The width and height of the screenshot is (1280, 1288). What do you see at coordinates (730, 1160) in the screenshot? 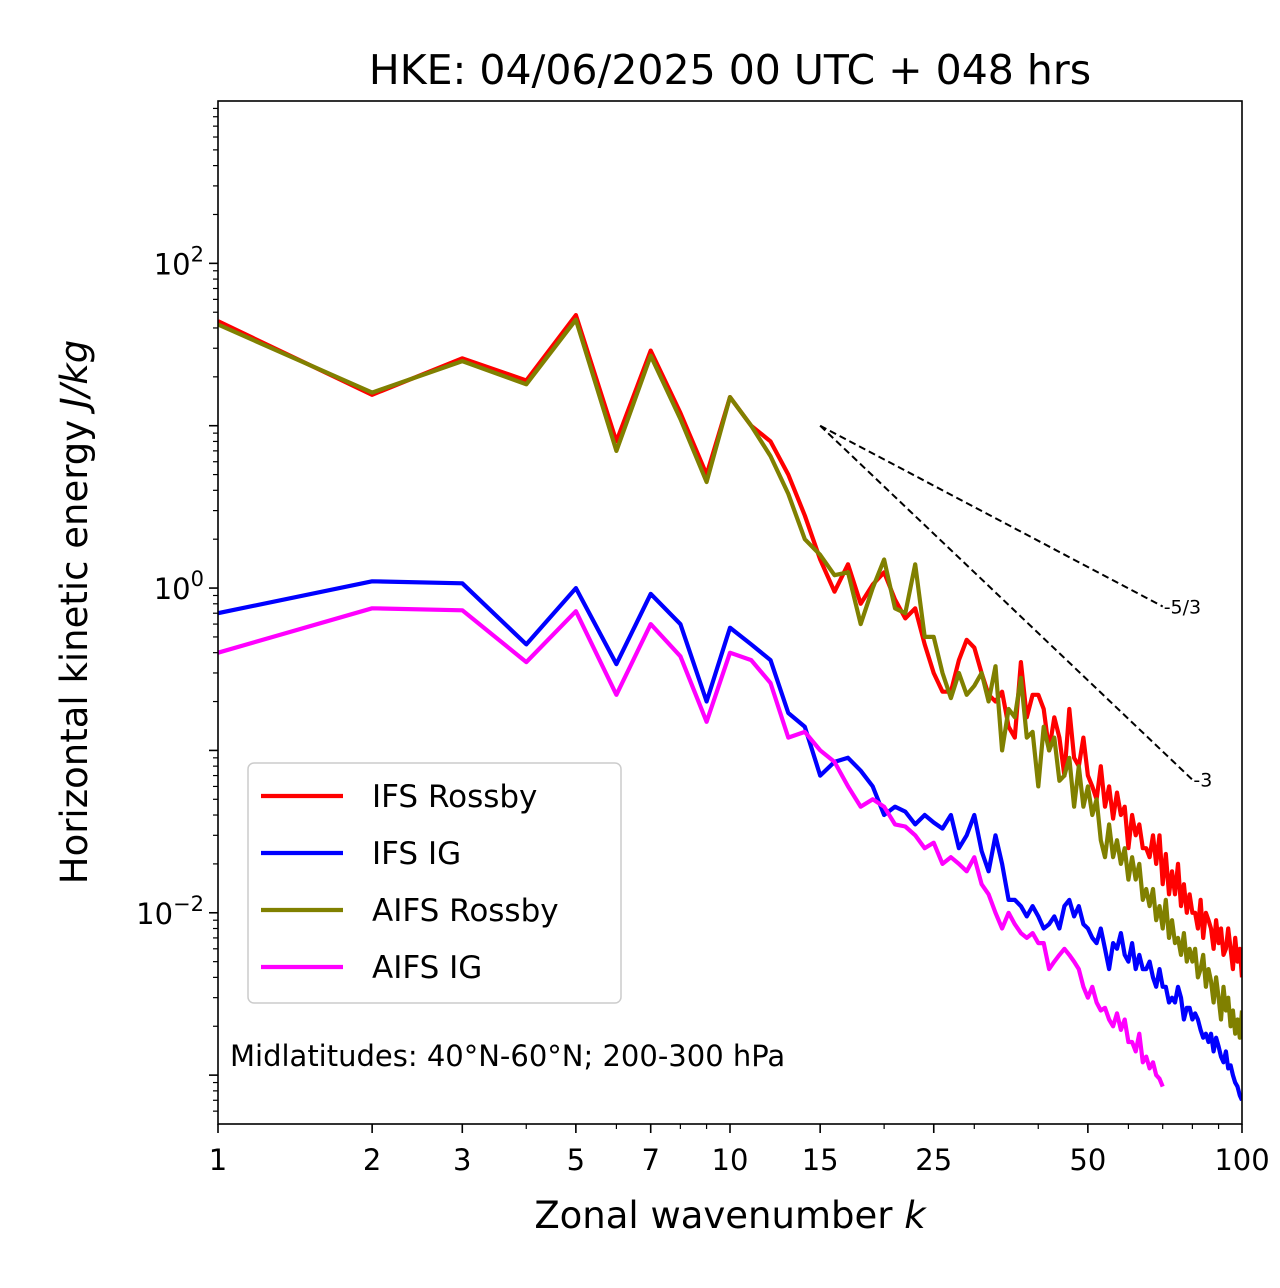
I see `x-tick-label: 10` at bounding box center [730, 1160].